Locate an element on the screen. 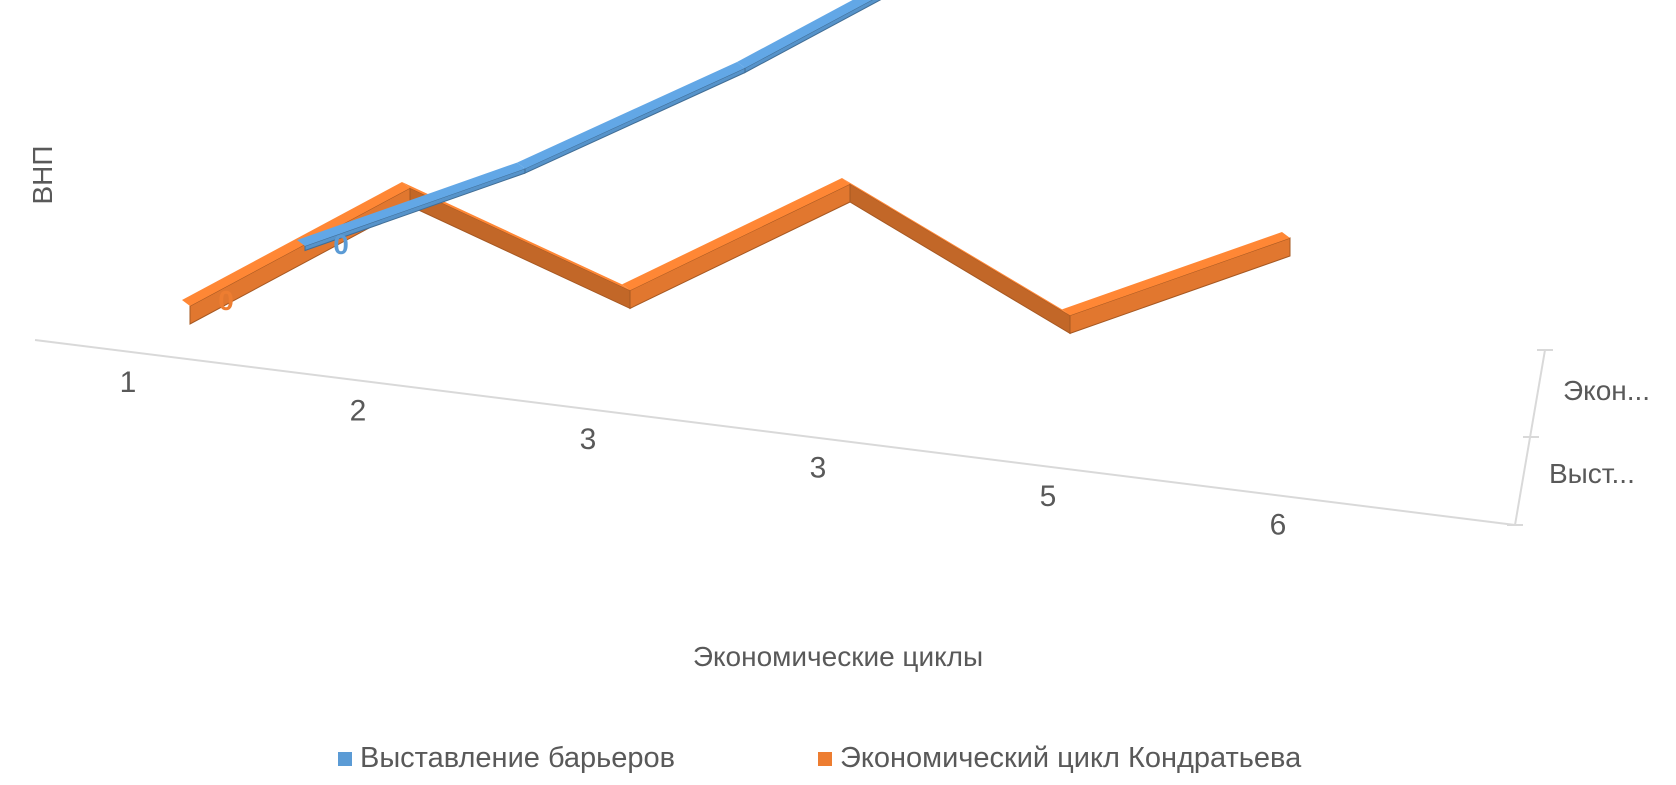  legend-label-barriers: Выставление барьеров is located at coordinates (517, 758).